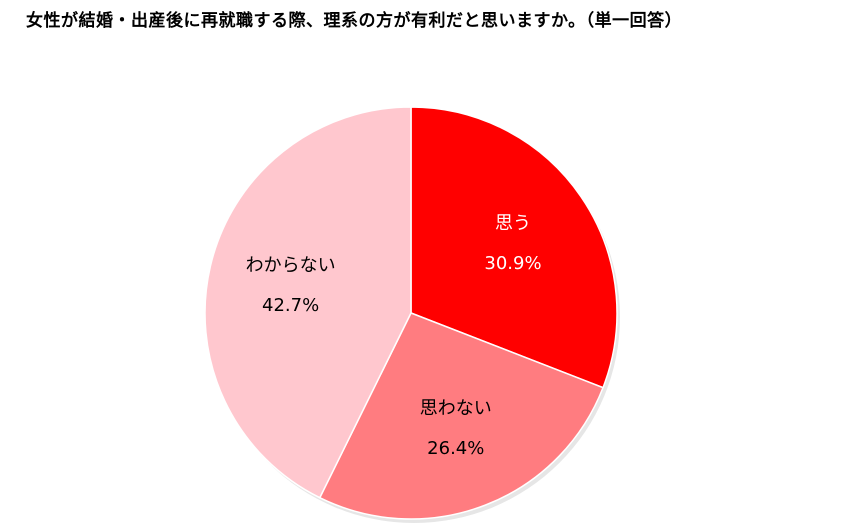 The height and width of the screenshot is (532, 858). I want to click on slice-value-label: 30.9%, so click(512, 263).